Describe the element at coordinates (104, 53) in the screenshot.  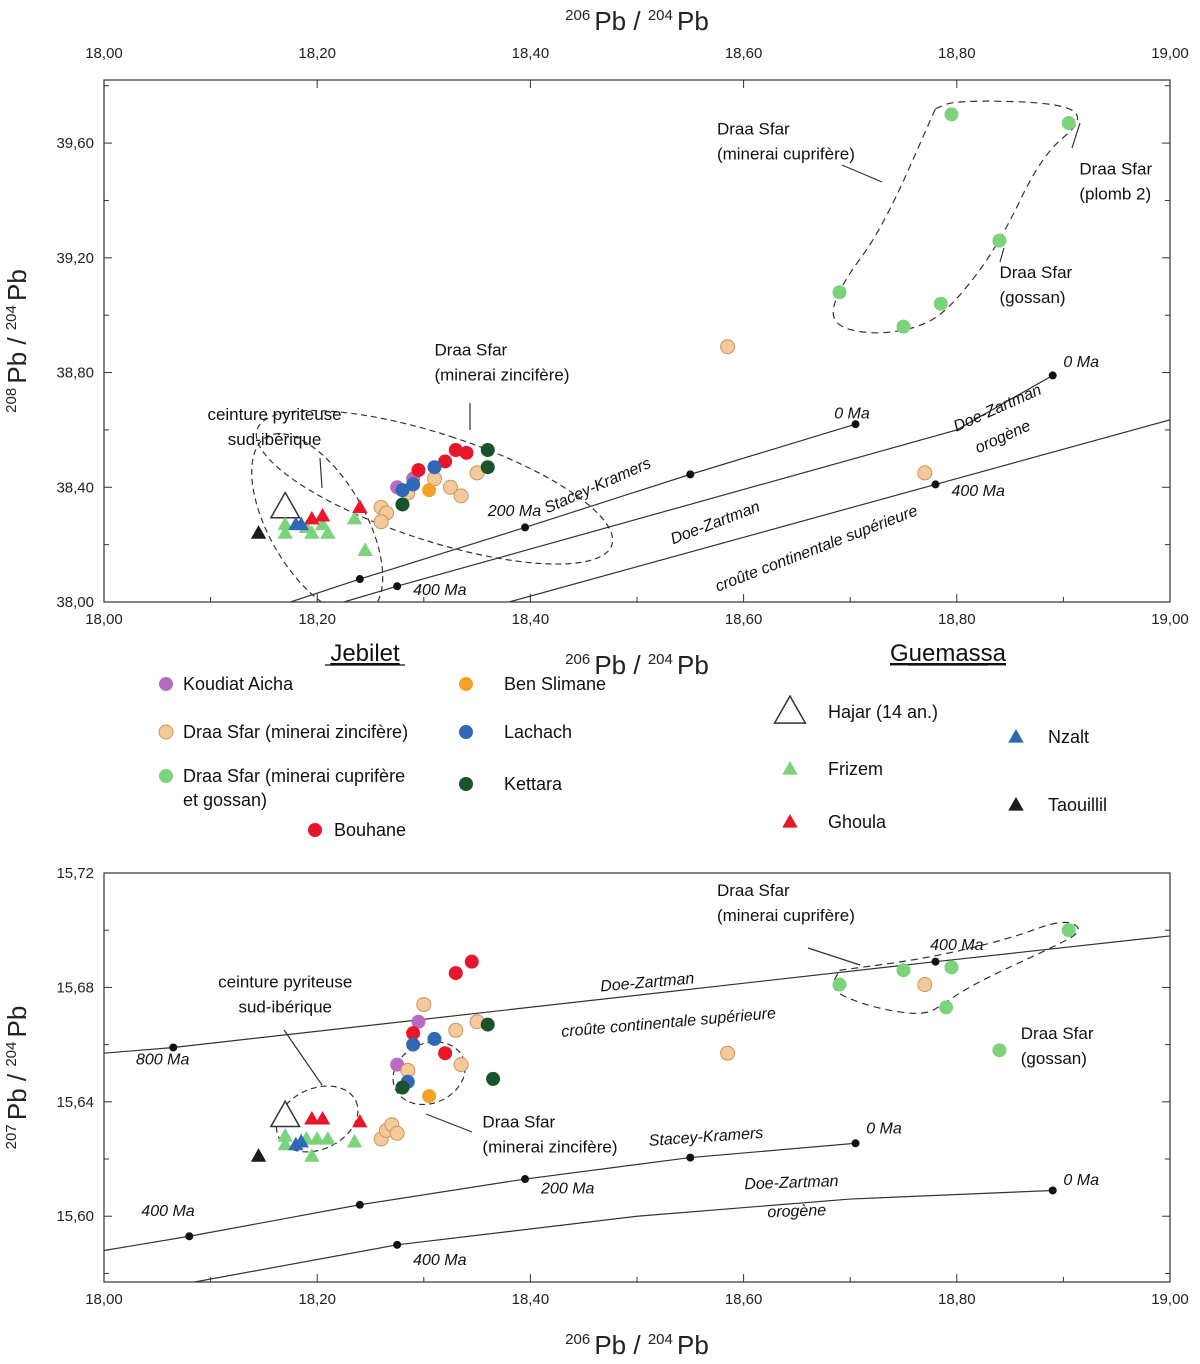
I see `x-top-tick-label: 18,00` at that location.